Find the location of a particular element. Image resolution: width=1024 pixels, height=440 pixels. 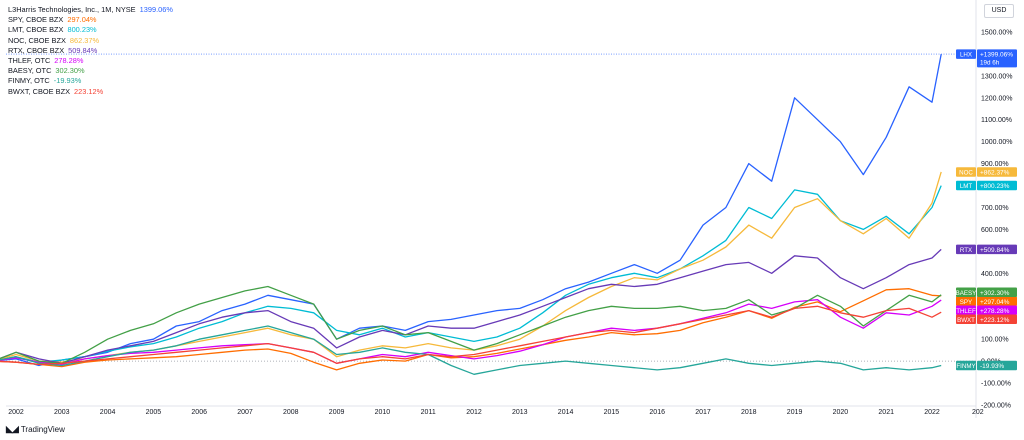

tradingview-logo-icon: ◣◢ is located at coordinates (12, 429).